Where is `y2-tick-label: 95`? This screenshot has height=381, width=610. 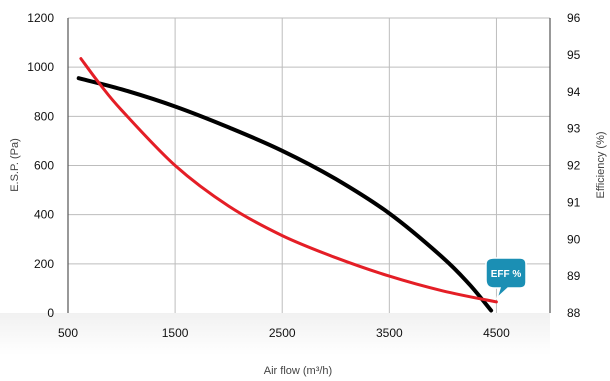 y2-tick-label: 95 is located at coordinates (574, 55).